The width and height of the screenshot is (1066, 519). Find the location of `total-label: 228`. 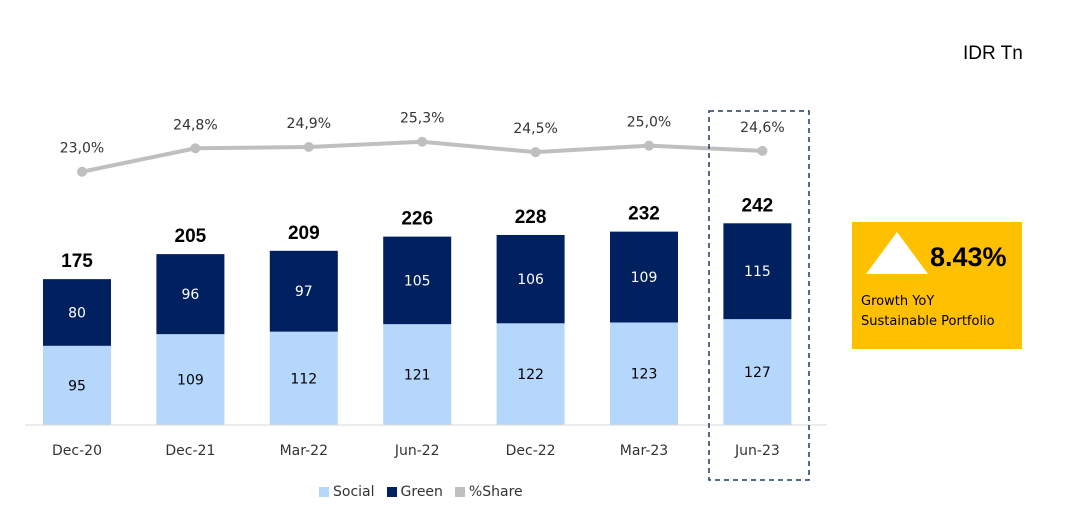

total-label: 228 is located at coordinates (531, 217).